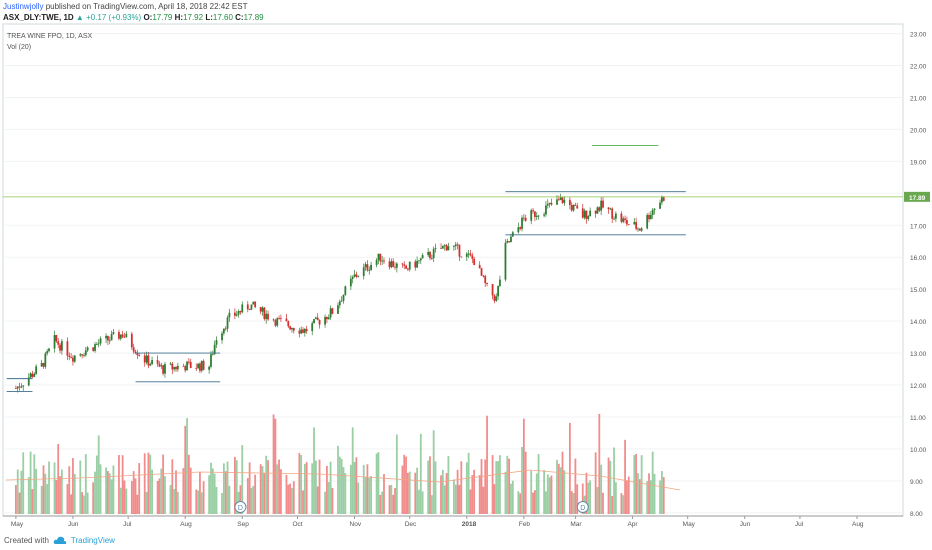  I want to click on y-tick-label: 22.00, so click(918, 67).